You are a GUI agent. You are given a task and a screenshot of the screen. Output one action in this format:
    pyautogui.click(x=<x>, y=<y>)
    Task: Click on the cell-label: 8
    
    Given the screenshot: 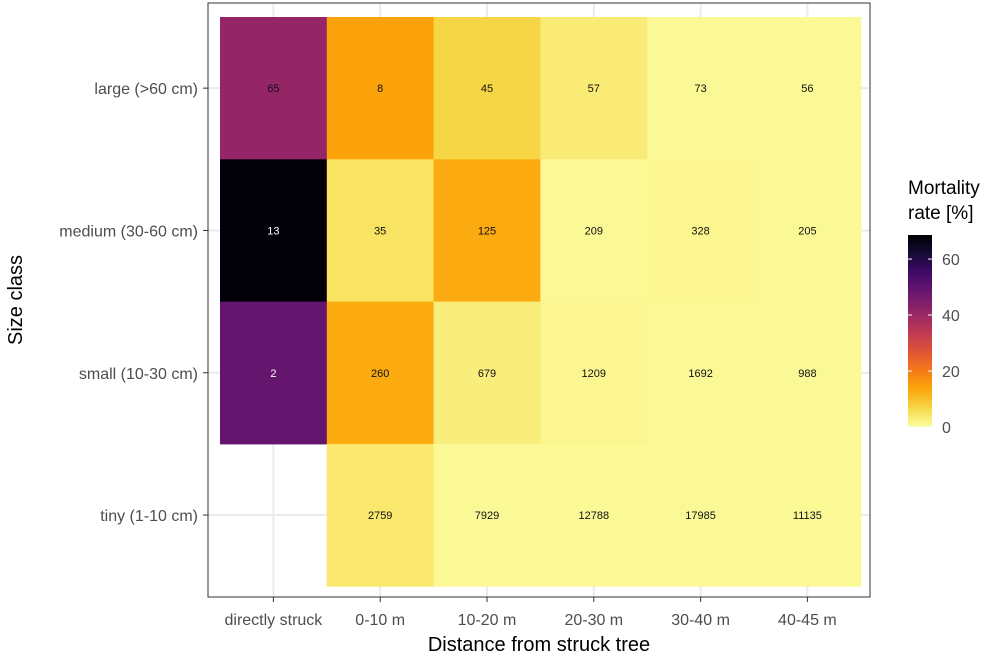 What is the action you would take?
    pyautogui.click(x=380, y=89)
    